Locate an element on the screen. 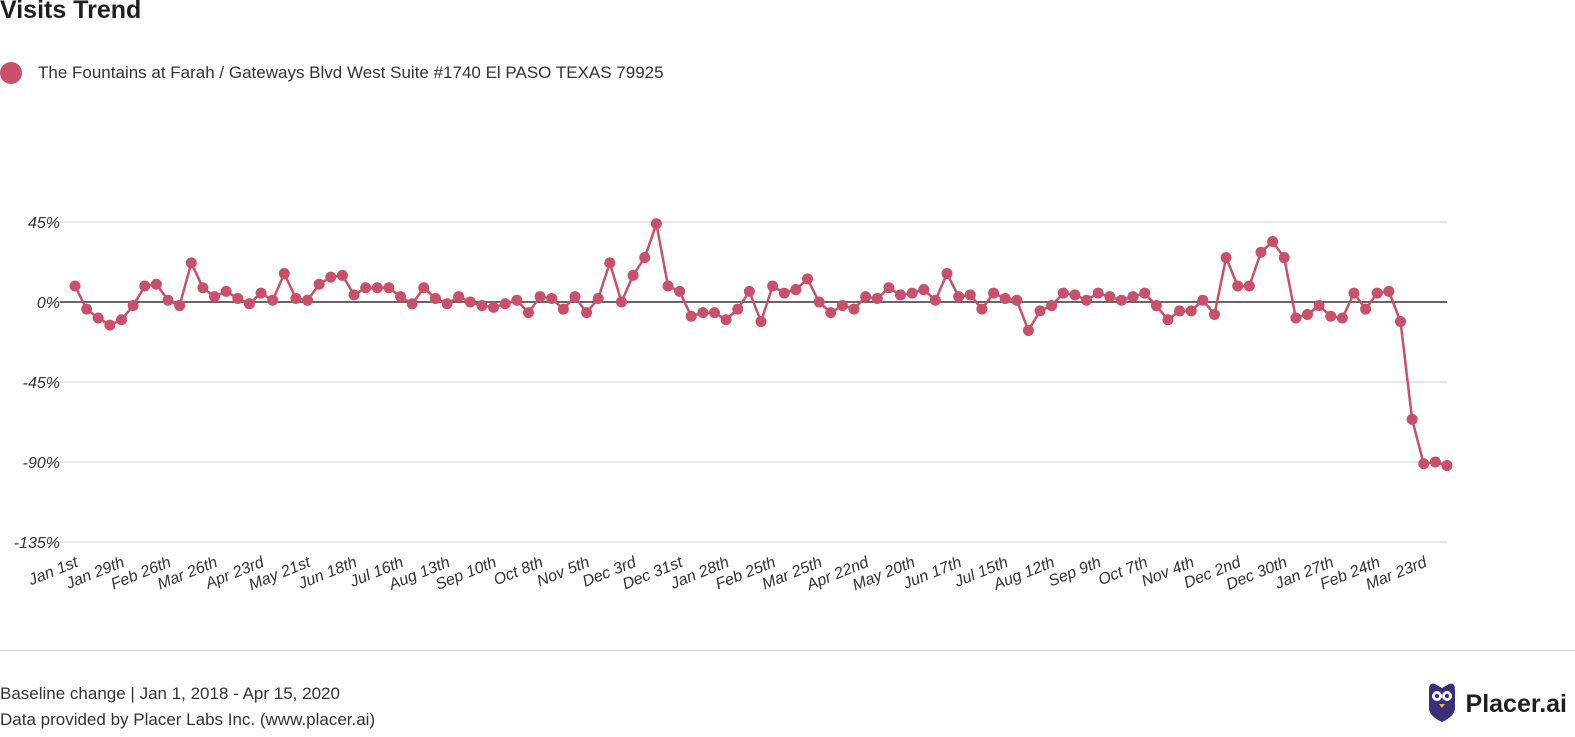 This screenshot has width=1575, height=737. brand-logo: Placer.ai is located at coordinates (1496, 704).